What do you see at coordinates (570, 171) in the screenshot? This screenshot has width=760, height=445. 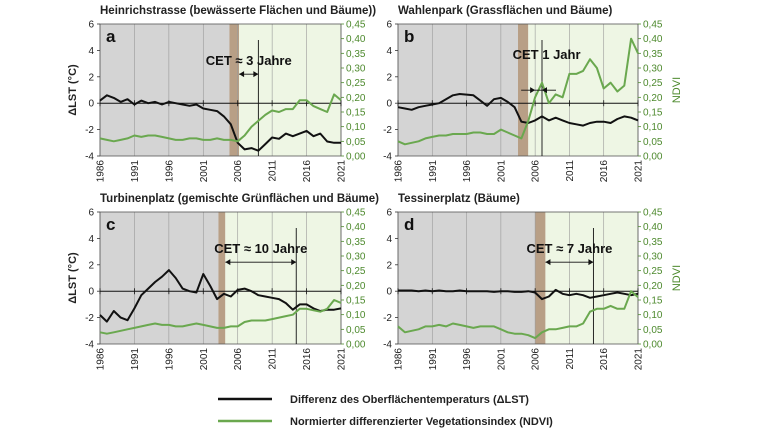 I see `x-tick-label: 2011` at bounding box center [570, 171].